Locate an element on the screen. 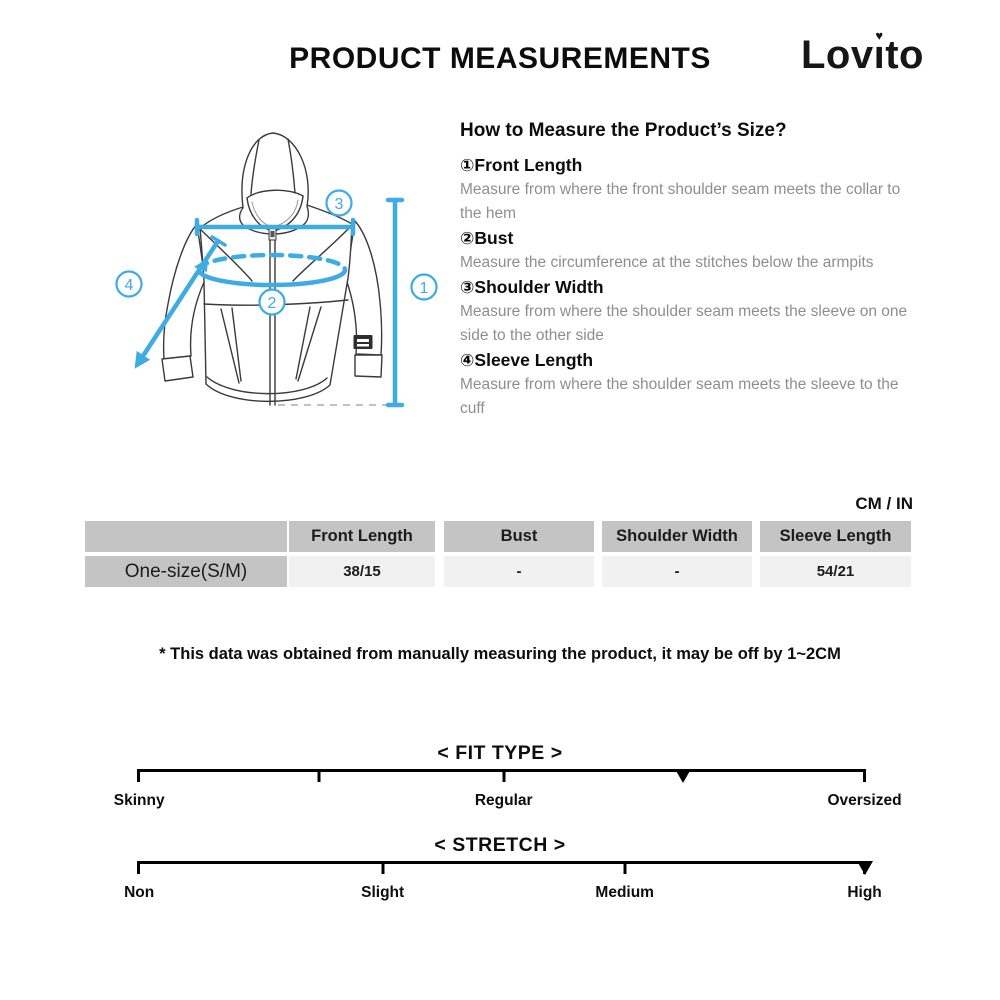 This screenshot has height=1000, width=1000. value-bust: - is located at coordinates (519, 571).